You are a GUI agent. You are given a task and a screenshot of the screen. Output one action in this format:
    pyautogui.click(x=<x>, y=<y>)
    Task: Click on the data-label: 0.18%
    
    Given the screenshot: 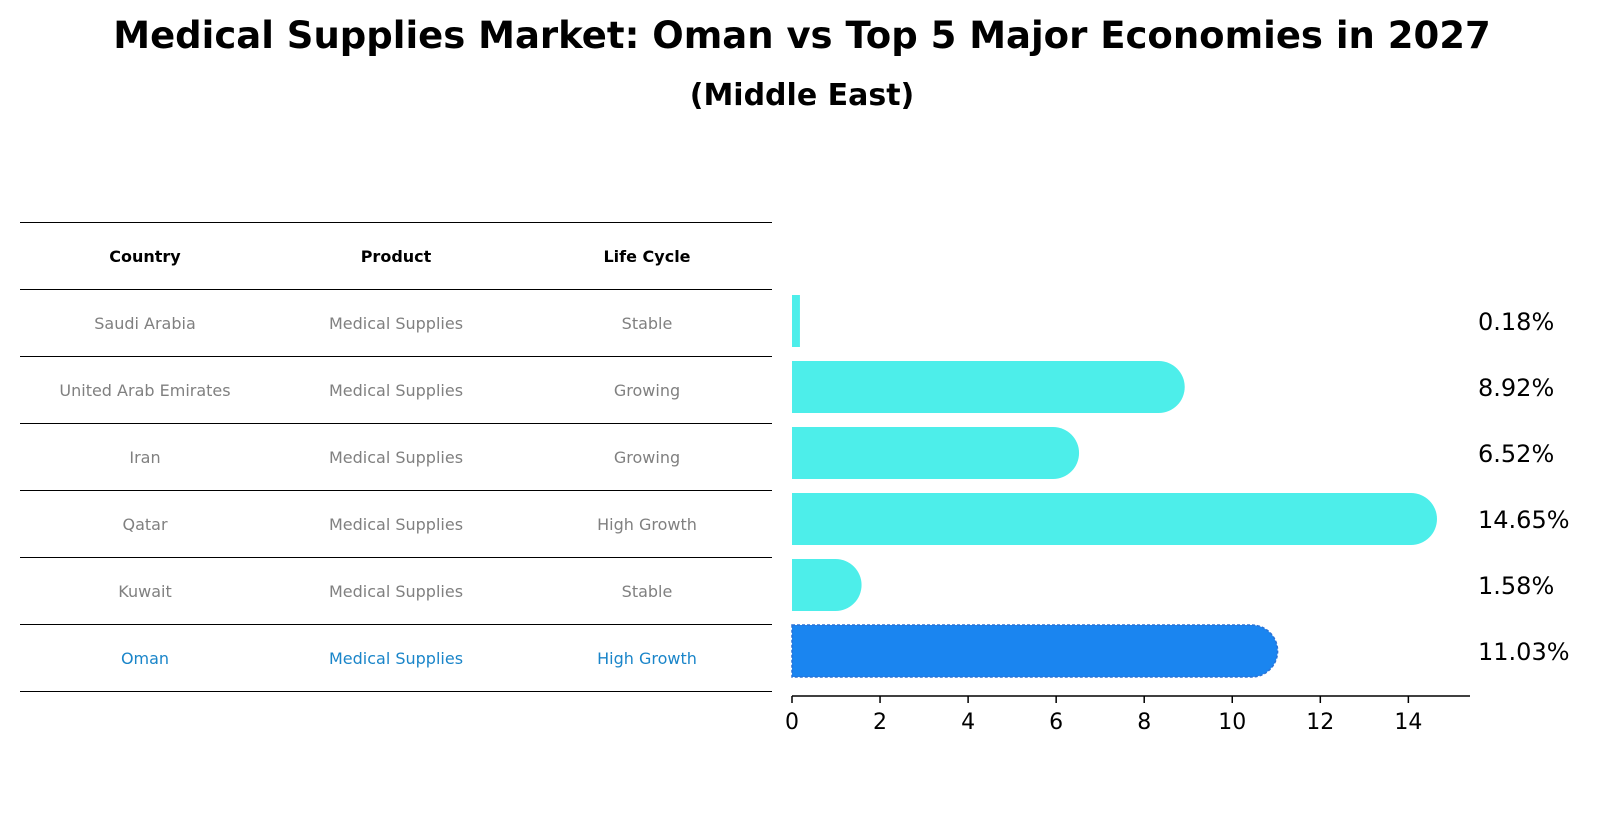 What is the action you would take?
    pyautogui.click(x=1516, y=322)
    